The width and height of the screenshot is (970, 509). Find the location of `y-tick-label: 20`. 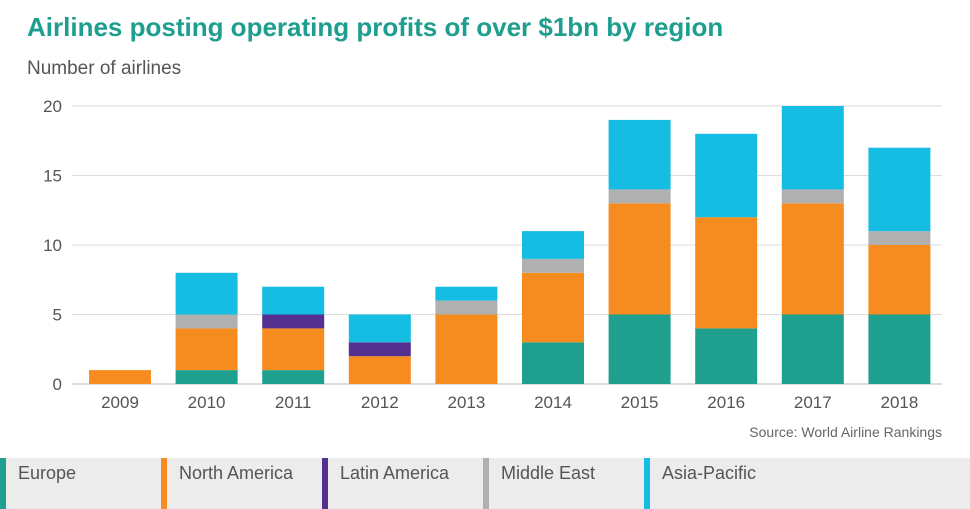

y-tick-label: 20 is located at coordinates (52, 106).